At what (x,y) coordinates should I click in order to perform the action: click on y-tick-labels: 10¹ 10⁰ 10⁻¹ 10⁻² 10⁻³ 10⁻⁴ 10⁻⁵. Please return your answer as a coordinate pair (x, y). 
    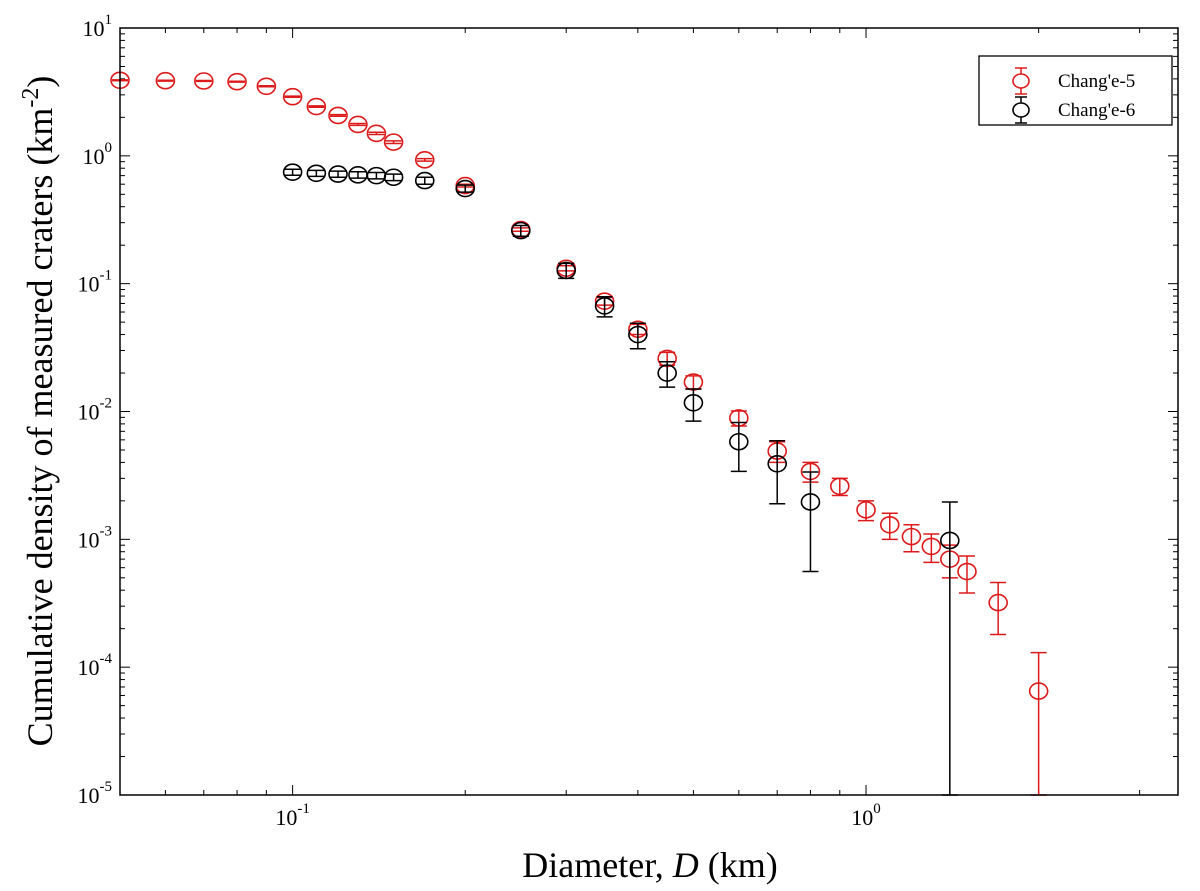
    Looking at the image, I should click on (95, 410).